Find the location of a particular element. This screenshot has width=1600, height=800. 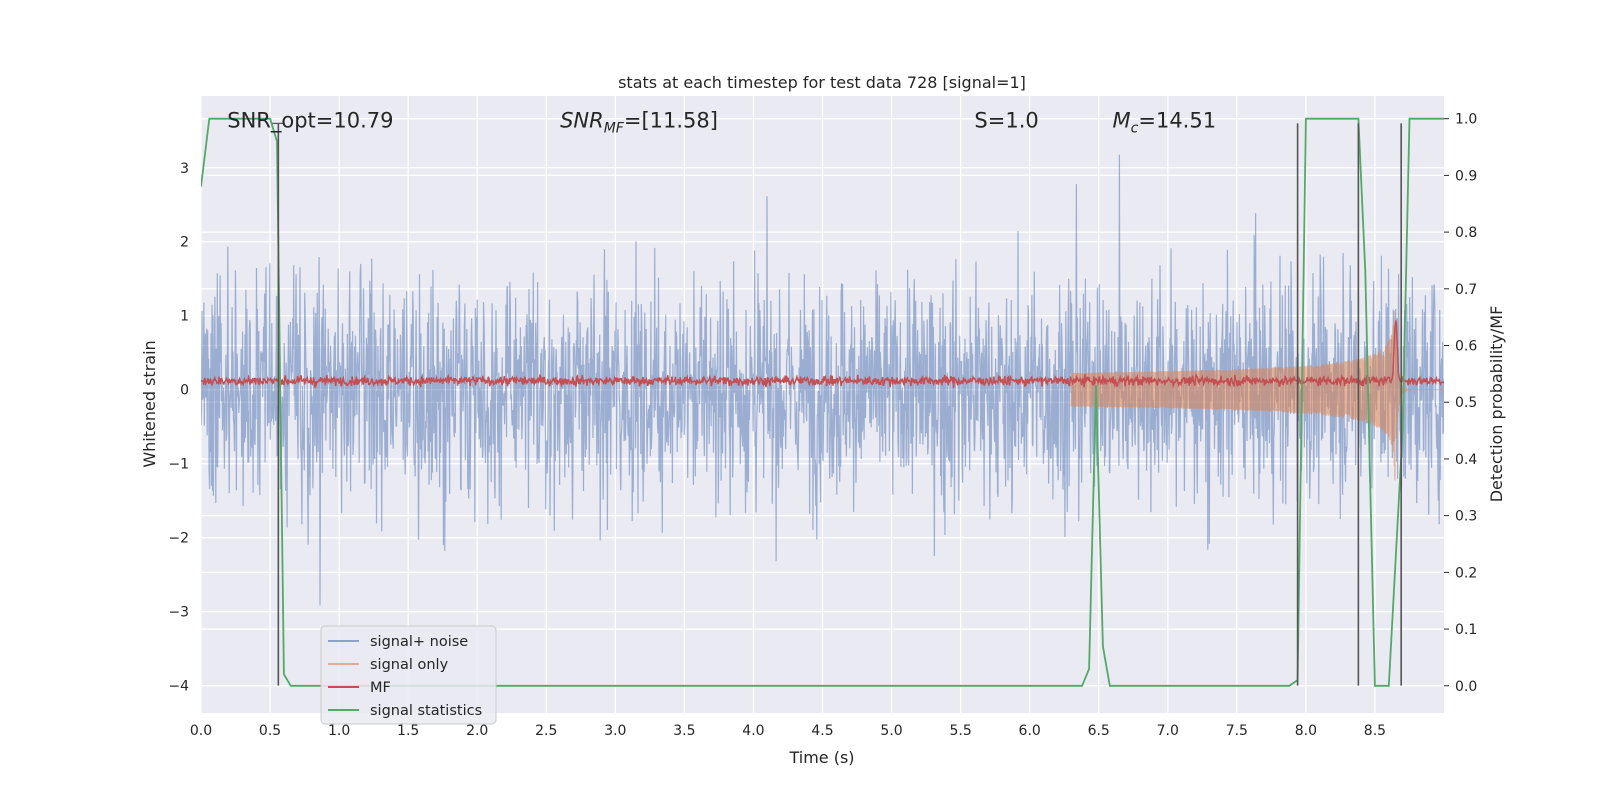

annotations: SNR_opt=10.79 SNRMF=[11.58] S=1.0 Mc=14.51 is located at coordinates (721, 122).